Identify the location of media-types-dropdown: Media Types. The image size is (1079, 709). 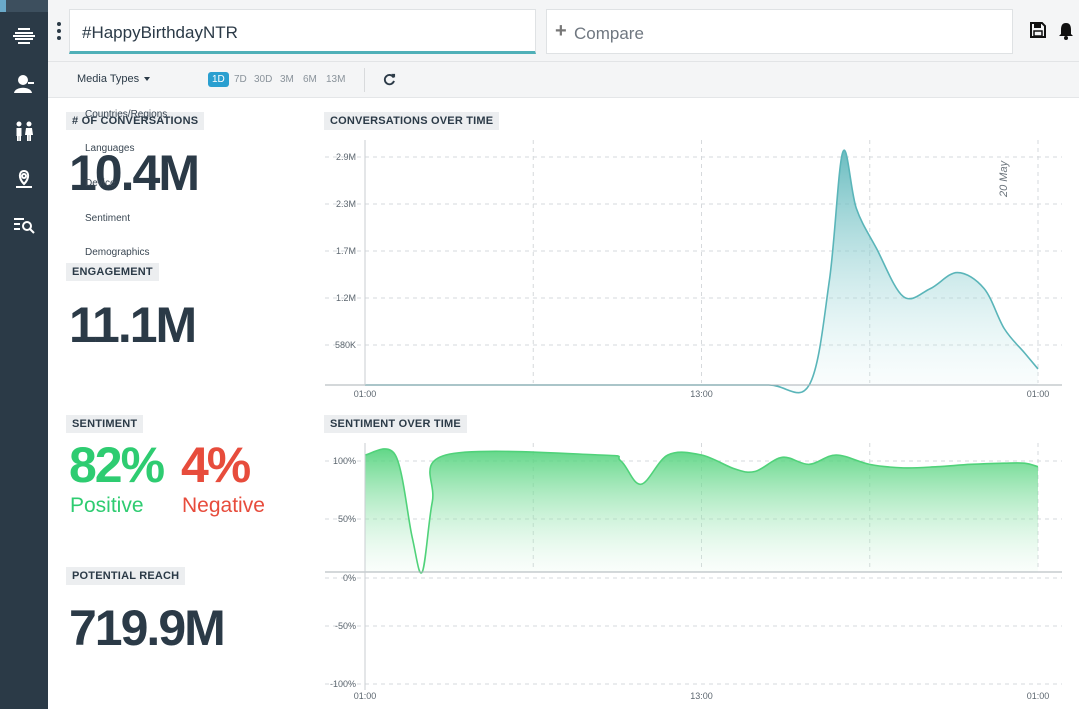
(114, 79).